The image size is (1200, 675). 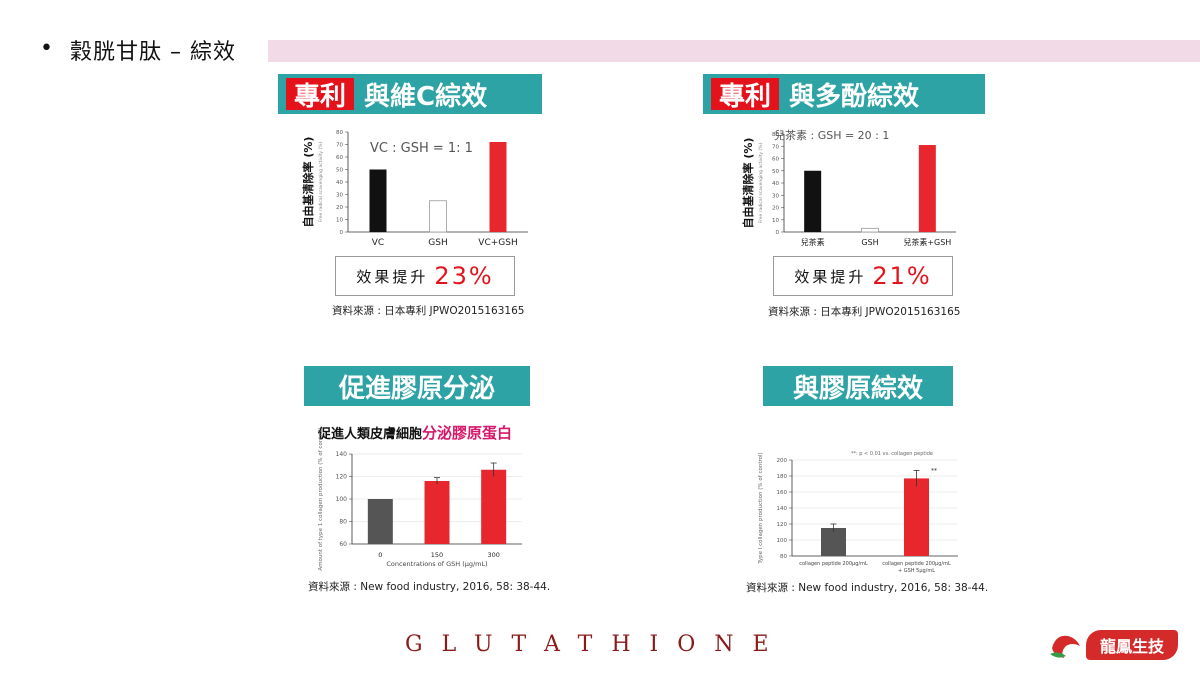 I want to click on chart-annotation: 兒茶素 : GSH = 20 : 1, so click(x=831, y=135).